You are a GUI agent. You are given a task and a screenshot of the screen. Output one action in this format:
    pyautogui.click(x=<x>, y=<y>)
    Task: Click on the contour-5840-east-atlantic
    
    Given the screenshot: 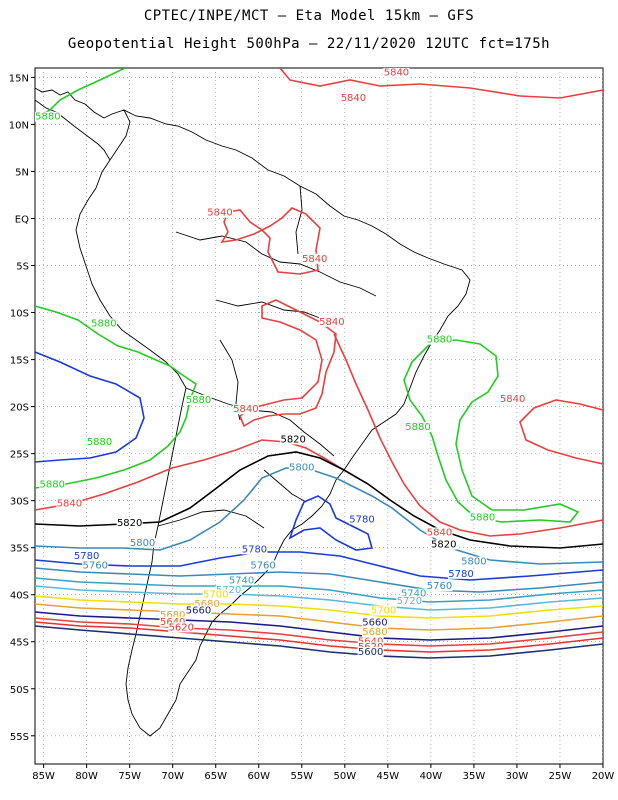 What is the action you would take?
    pyautogui.click(x=561, y=432)
    